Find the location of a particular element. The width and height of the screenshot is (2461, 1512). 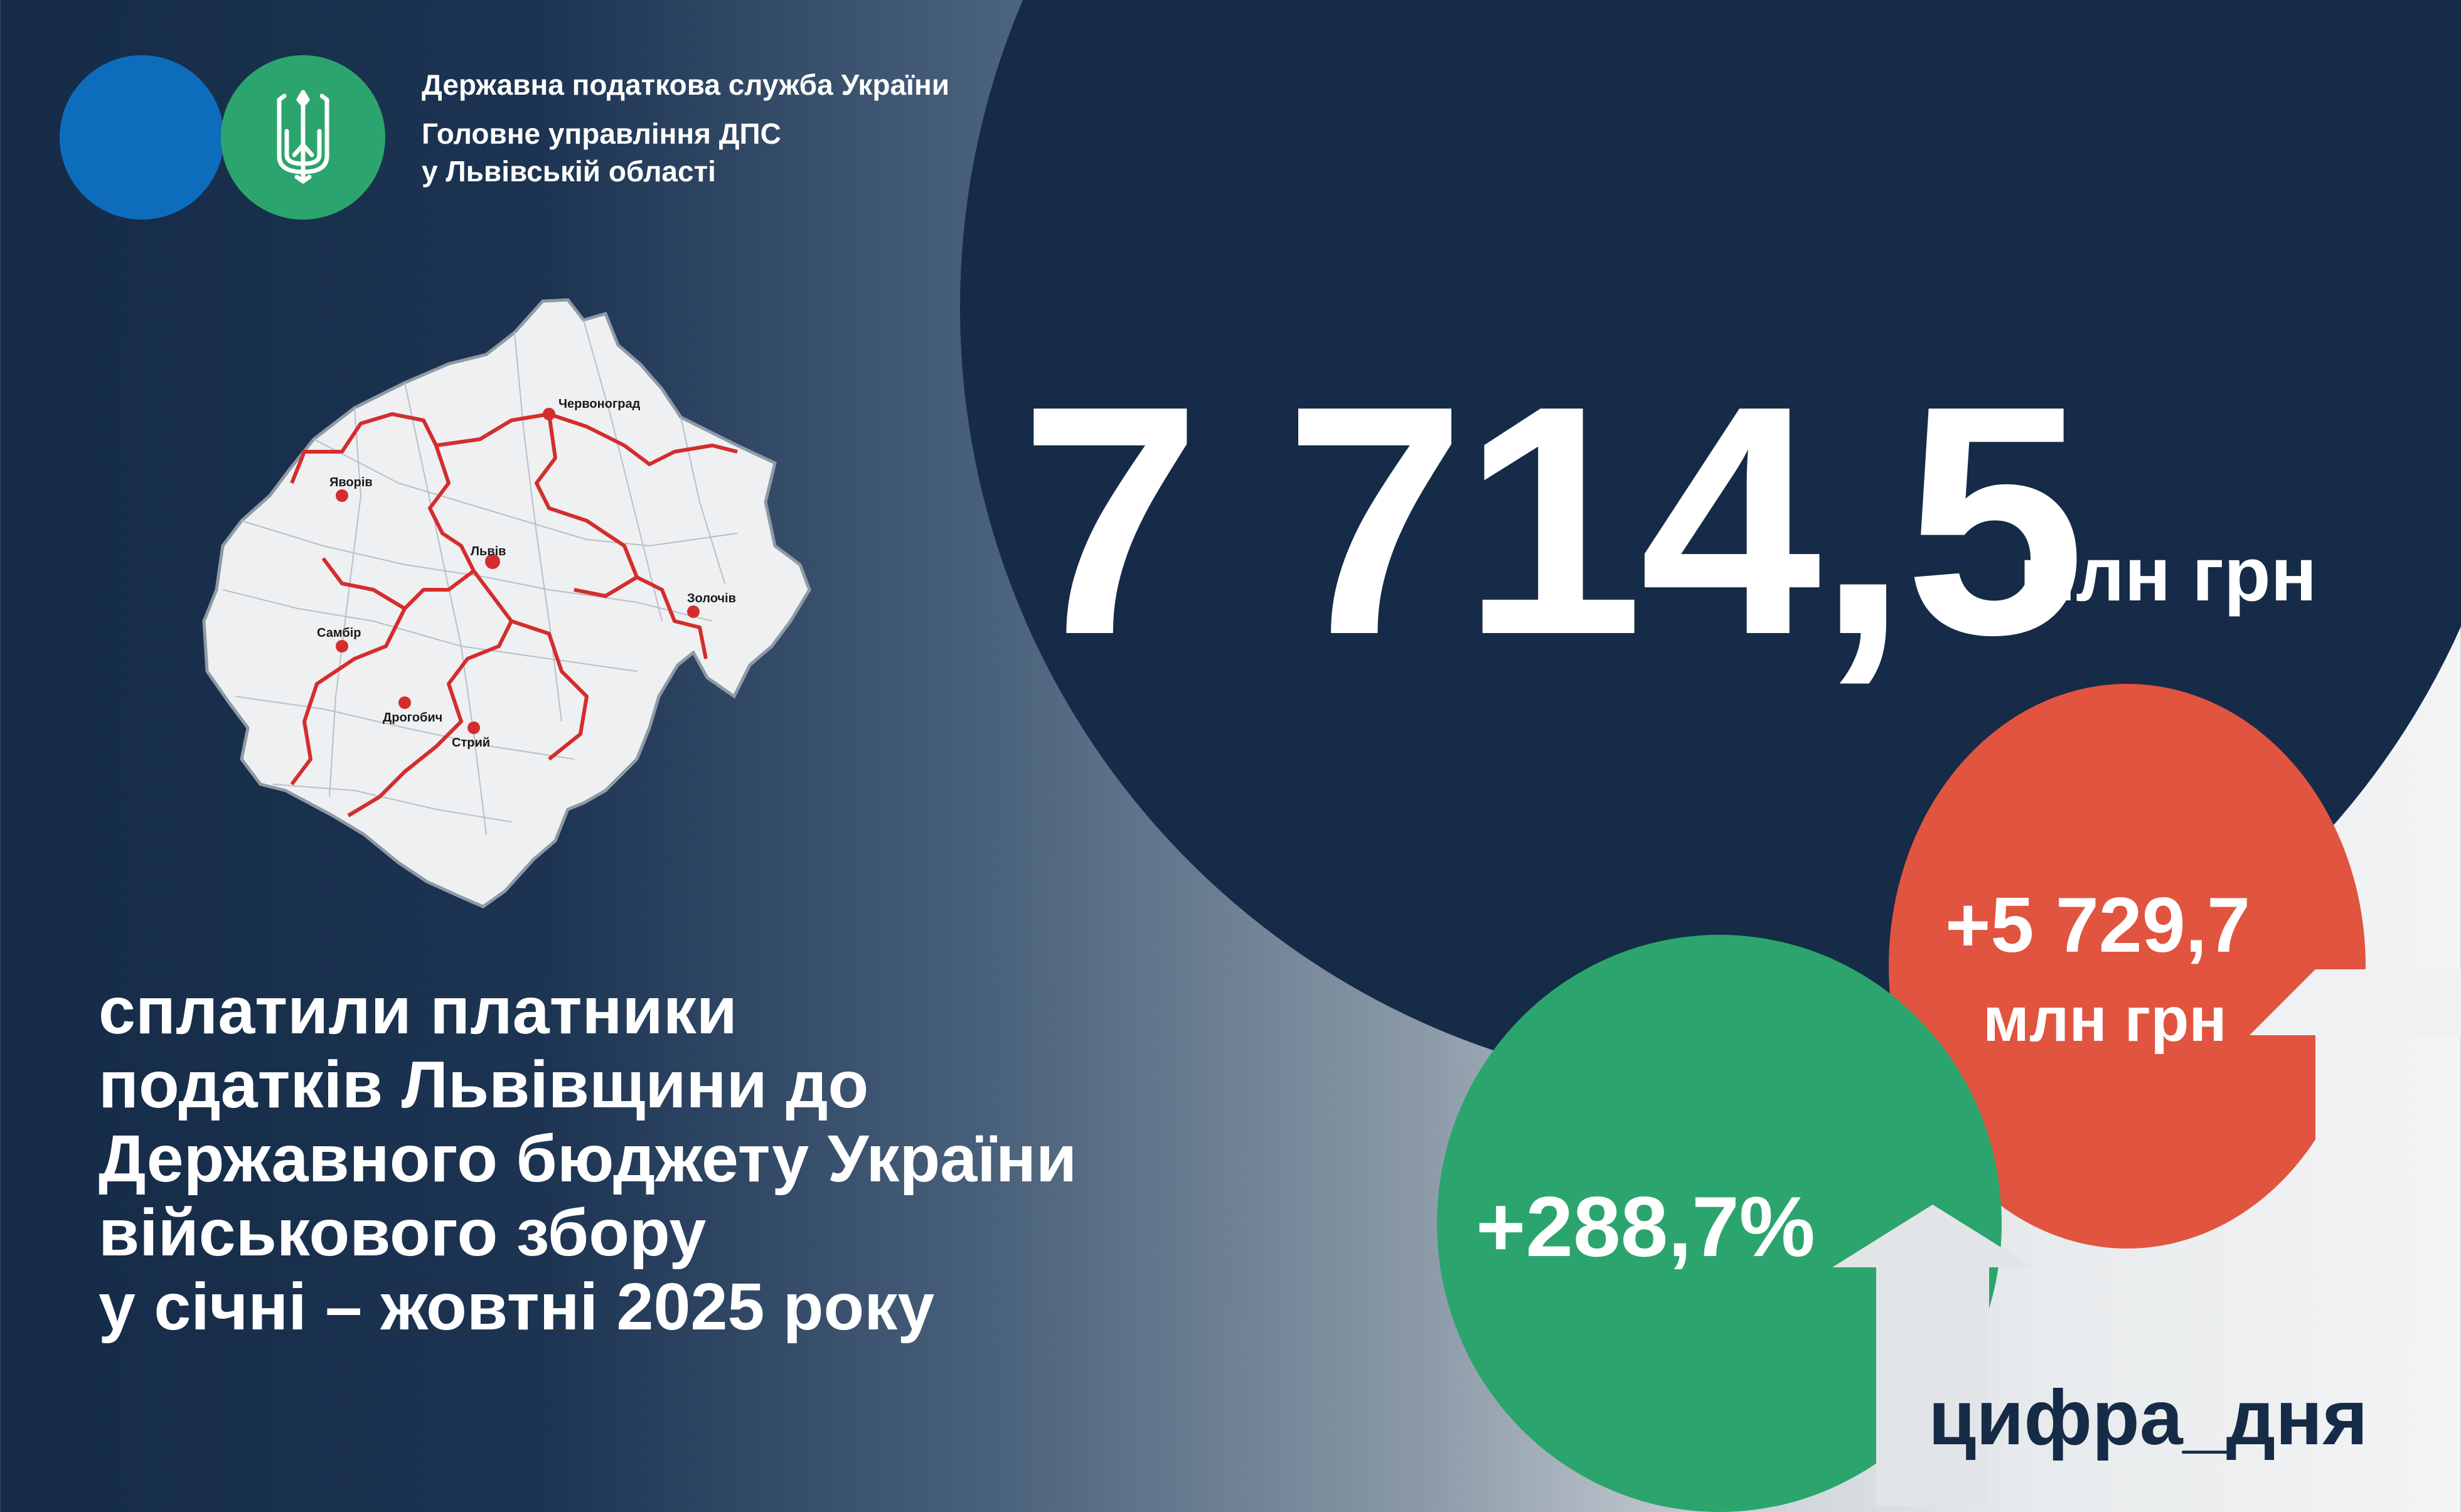

increase-percent: +288,7% is located at coordinates (1645, 1226).